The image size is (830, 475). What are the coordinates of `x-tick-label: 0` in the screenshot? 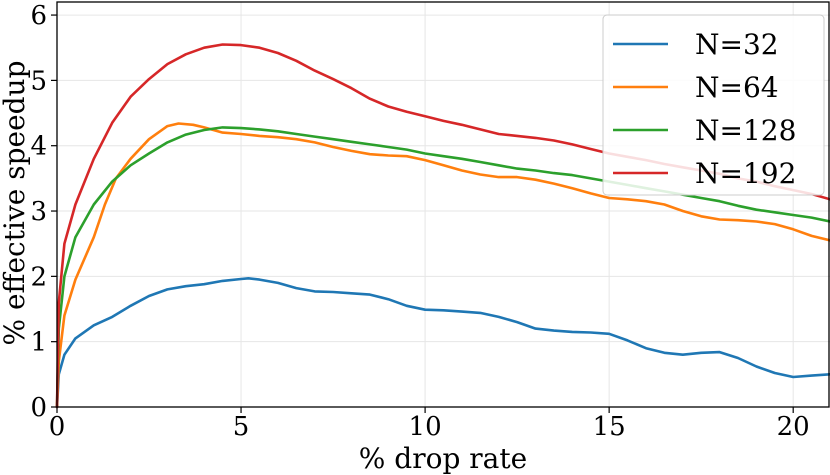 It's located at (57, 427).